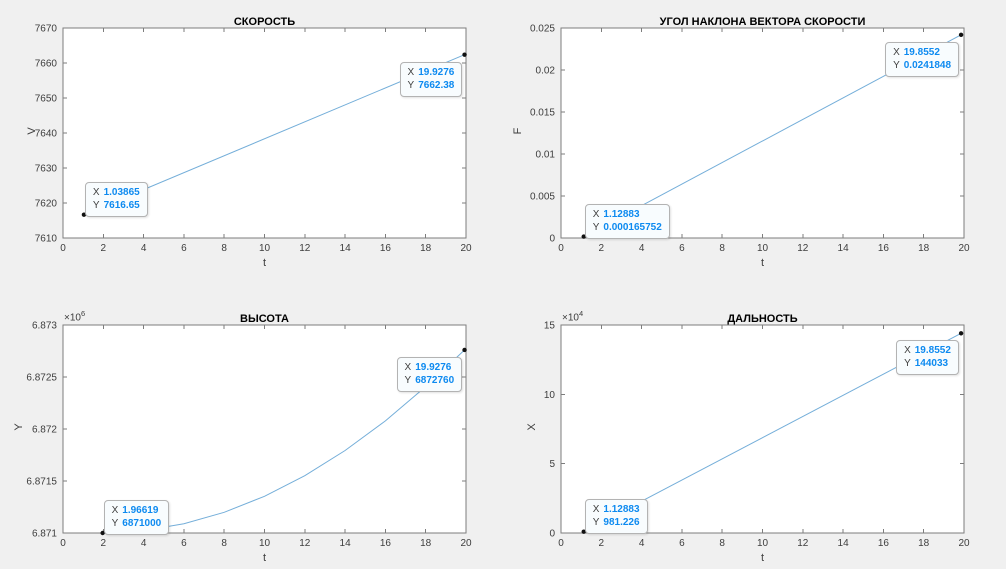 The width and height of the screenshot is (1006, 569). What do you see at coordinates (44, 534) in the screenshot?
I see `y-tick-label: 6.871` at bounding box center [44, 534].